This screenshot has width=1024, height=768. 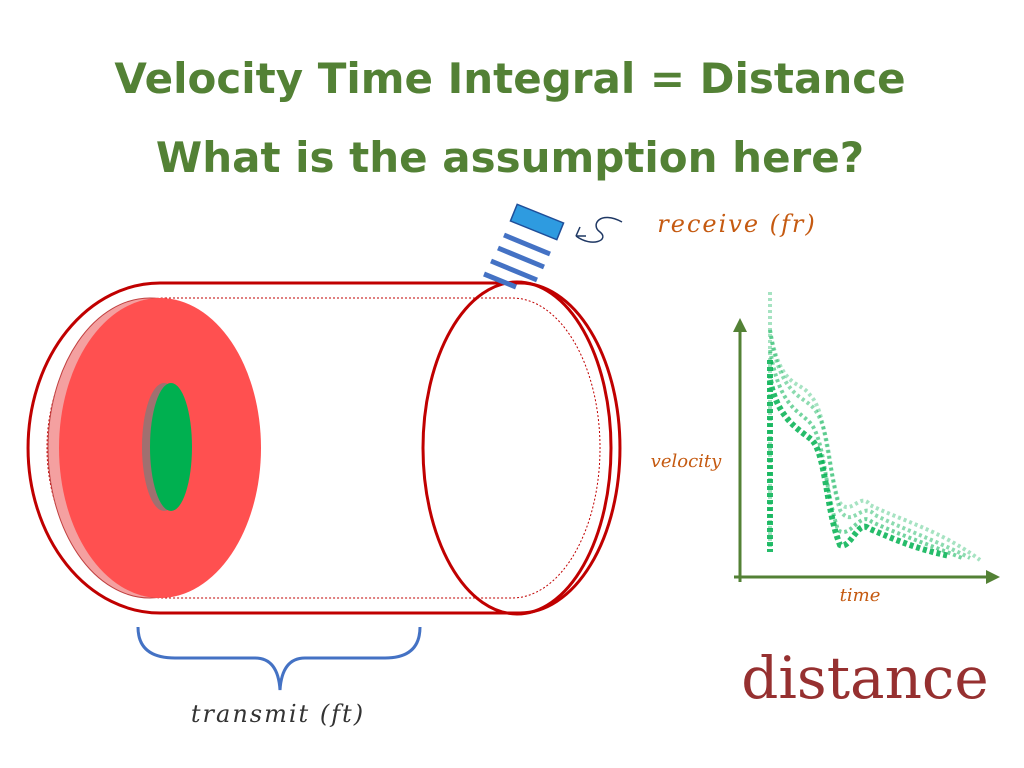 What do you see at coordinates (865, 678) in the screenshot?
I see `distance-label: distance` at bounding box center [865, 678].